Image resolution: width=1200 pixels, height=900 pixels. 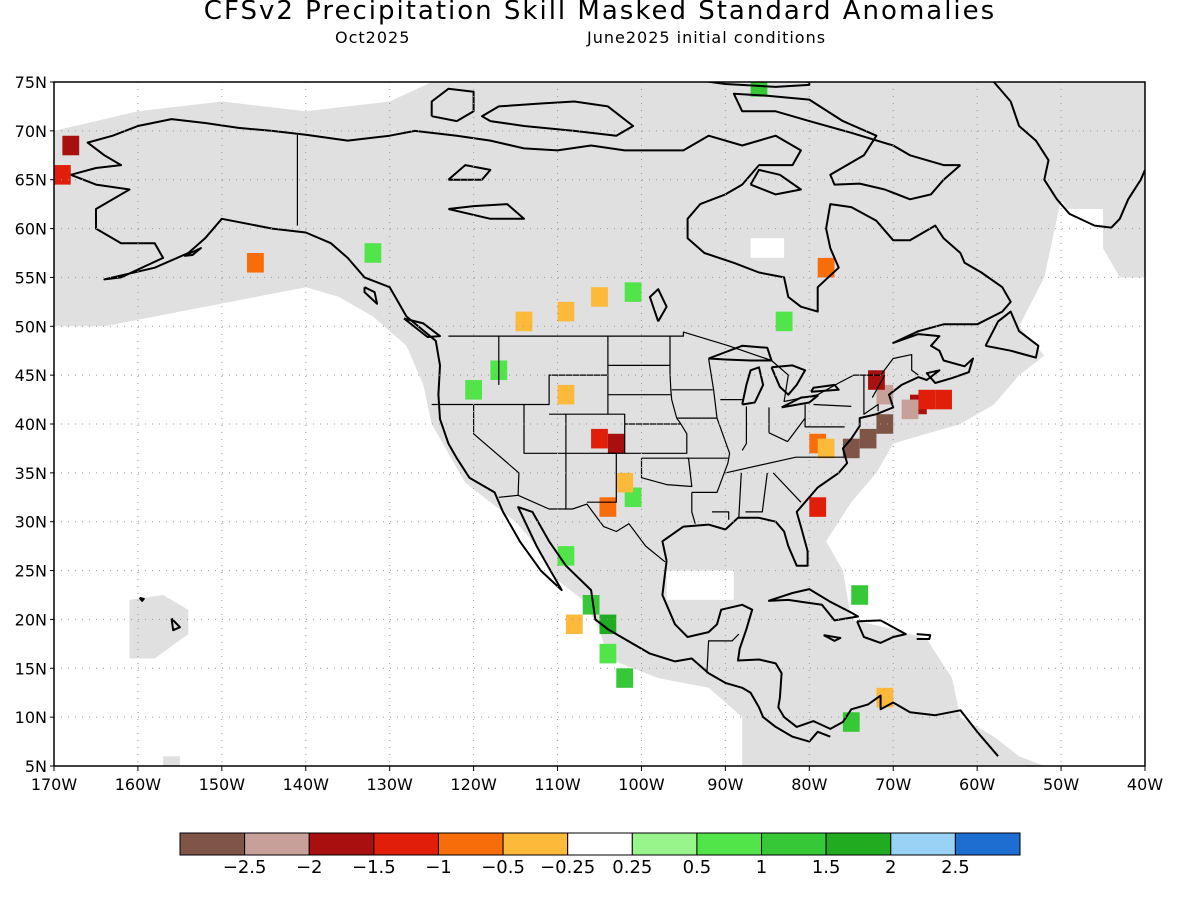 What do you see at coordinates (761, 867) in the screenshot?
I see `colorbar-label: 1` at bounding box center [761, 867].